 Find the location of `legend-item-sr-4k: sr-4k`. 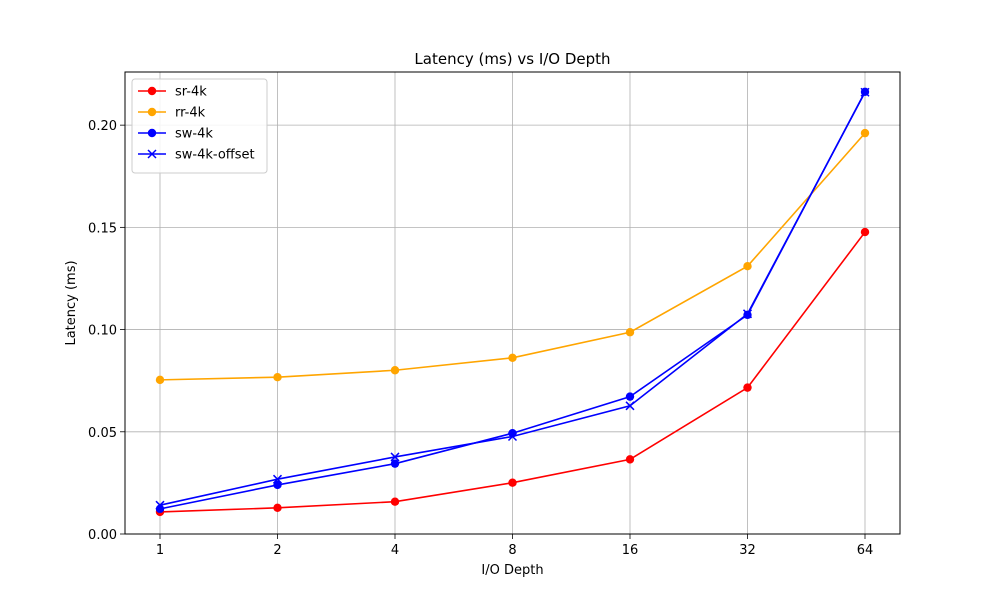

legend-item-sr-4k: sr-4k is located at coordinates (172, 92).